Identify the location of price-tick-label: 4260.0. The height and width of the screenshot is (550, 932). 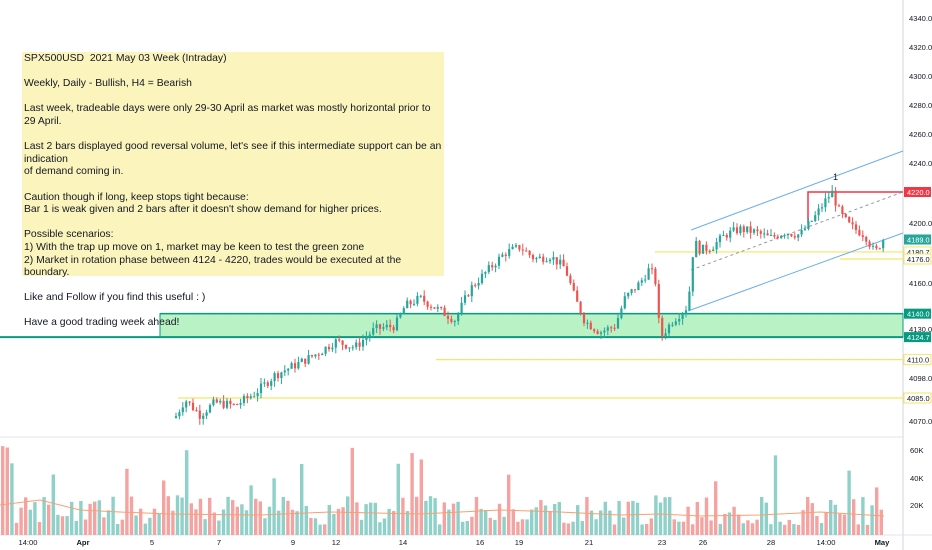
(920, 134).